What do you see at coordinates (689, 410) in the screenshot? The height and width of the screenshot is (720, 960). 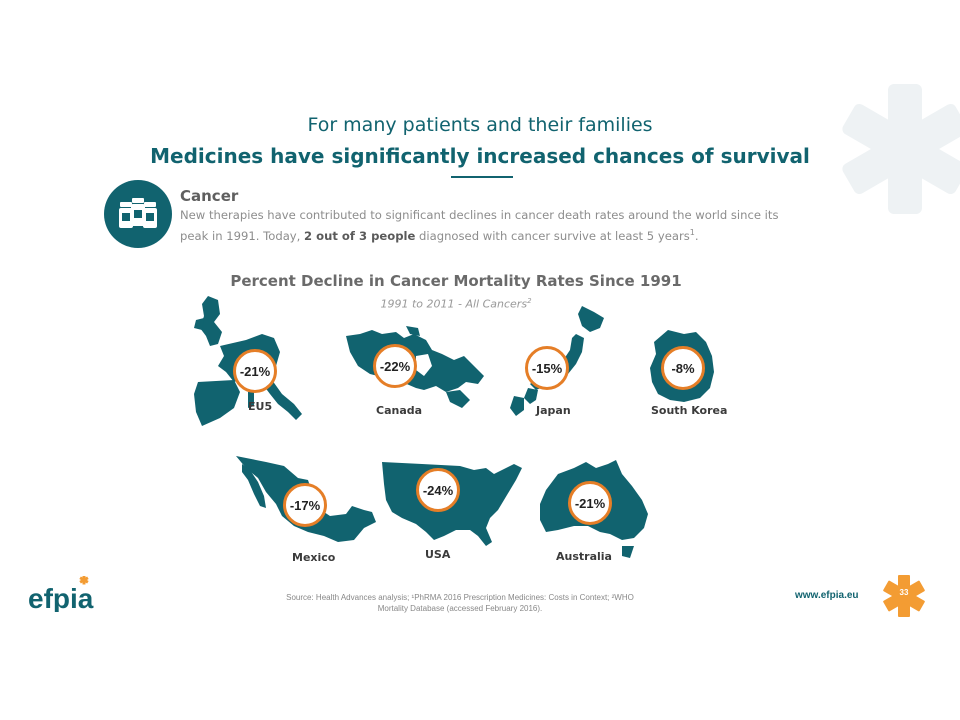 I see `south-korea-label: South Korea` at bounding box center [689, 410].